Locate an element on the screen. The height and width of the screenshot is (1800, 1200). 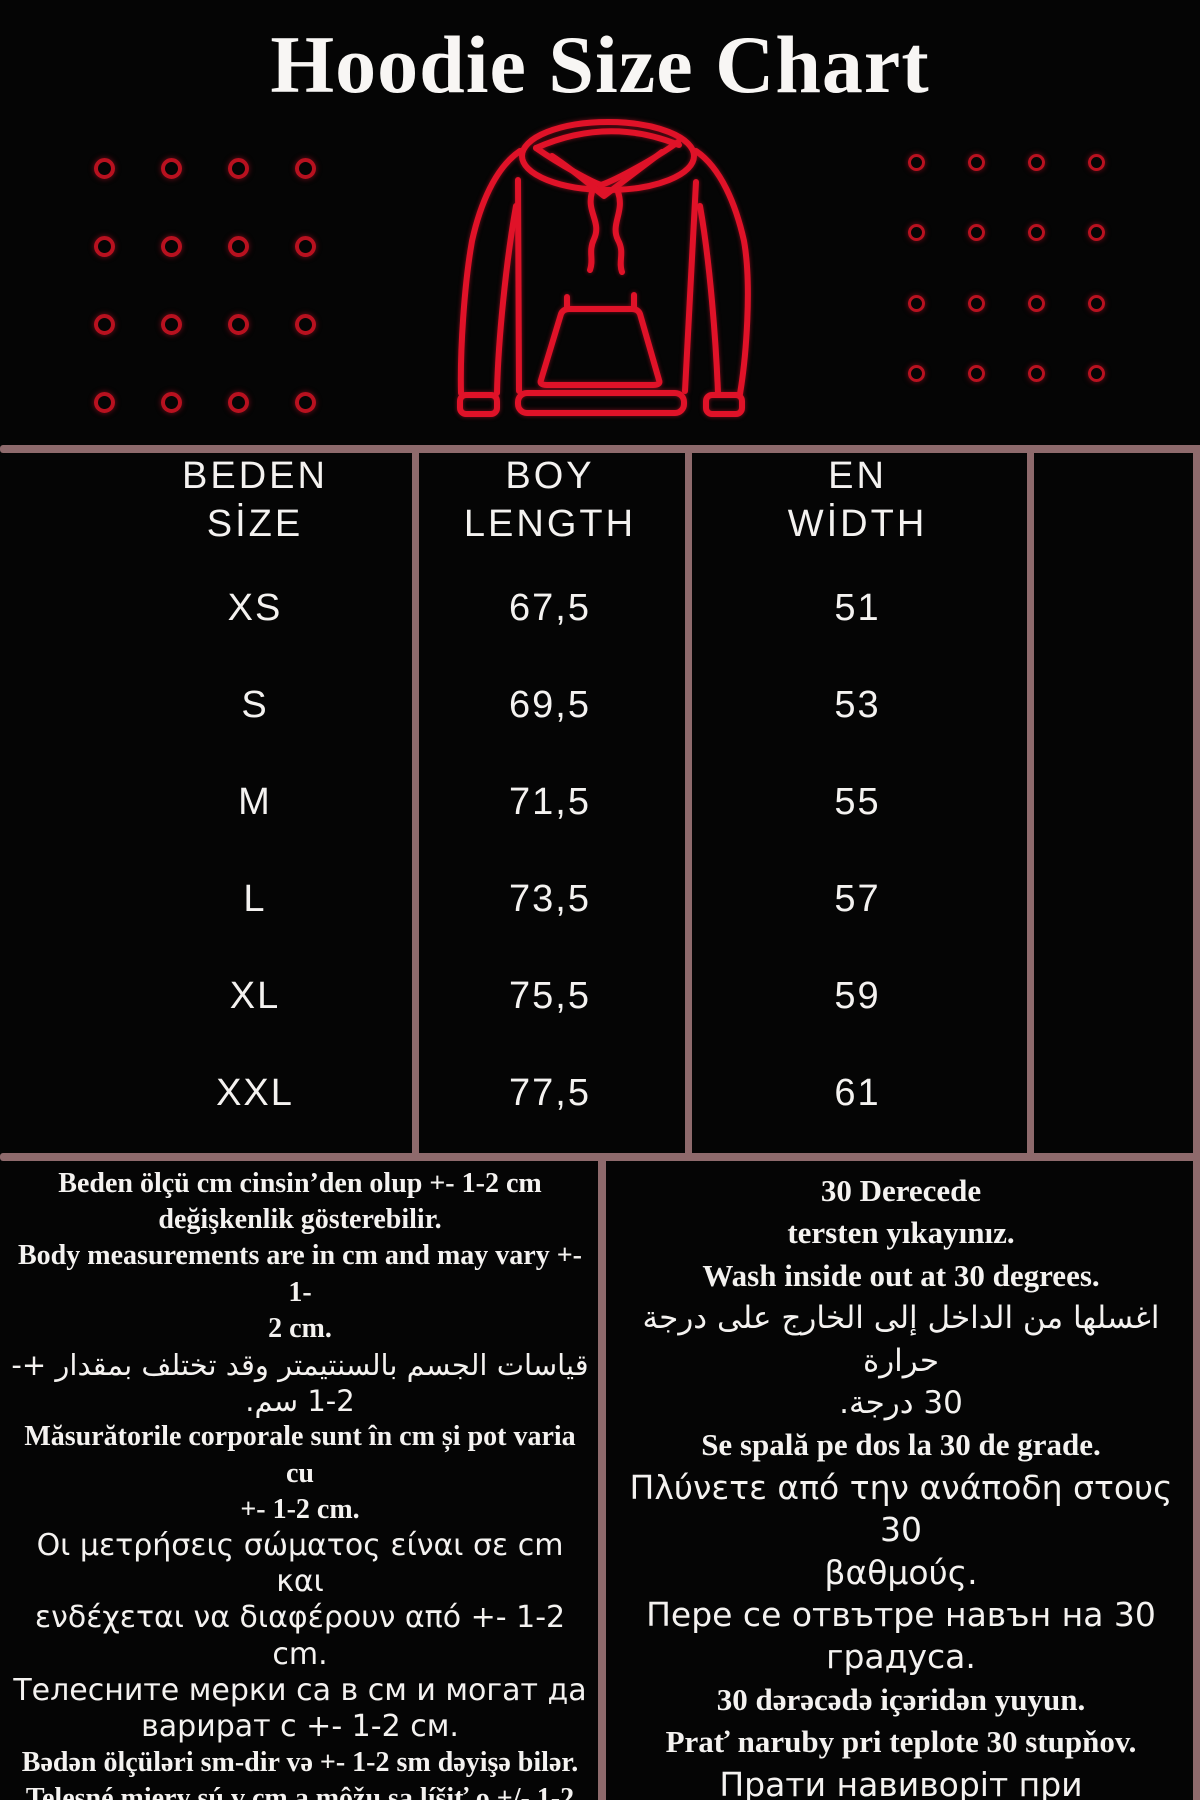
length-cell-m: 71,5 is located at coordinates (550, 802).